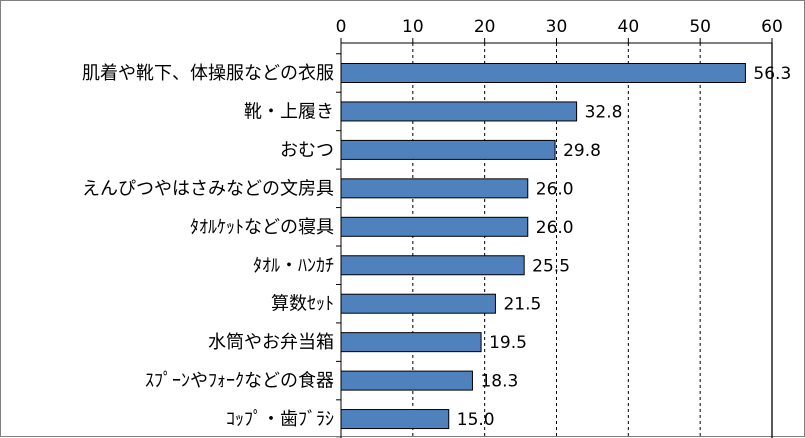 This screenshot has width=805, height=438. What do you see at coordinates (499, 382) in the screenshot?
I see `data-label: 18.3` at bounding box center [499, 382].